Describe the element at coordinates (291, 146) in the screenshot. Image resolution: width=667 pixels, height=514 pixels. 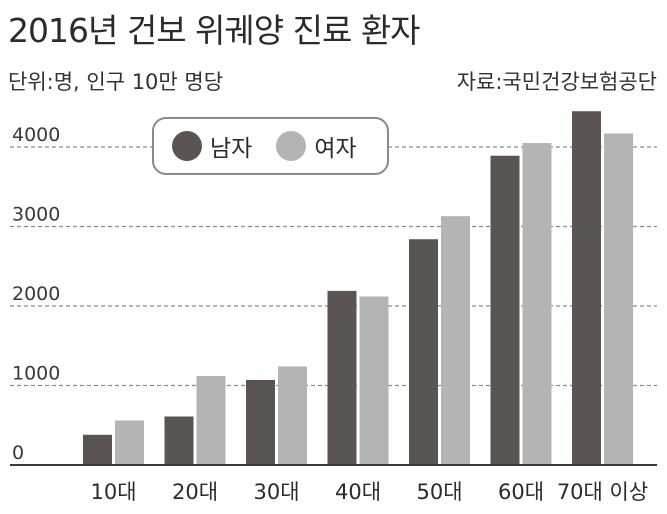
I see `legend-swatch-female` at that location.